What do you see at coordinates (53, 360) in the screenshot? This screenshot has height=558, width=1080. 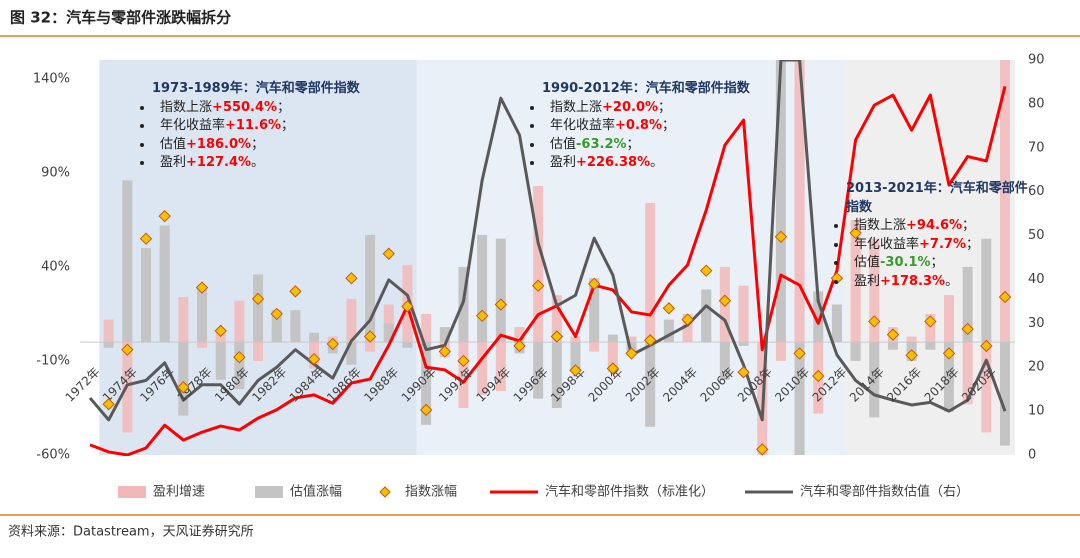 I see `y-tick-label: -10%` at bounding box center [53, 360].